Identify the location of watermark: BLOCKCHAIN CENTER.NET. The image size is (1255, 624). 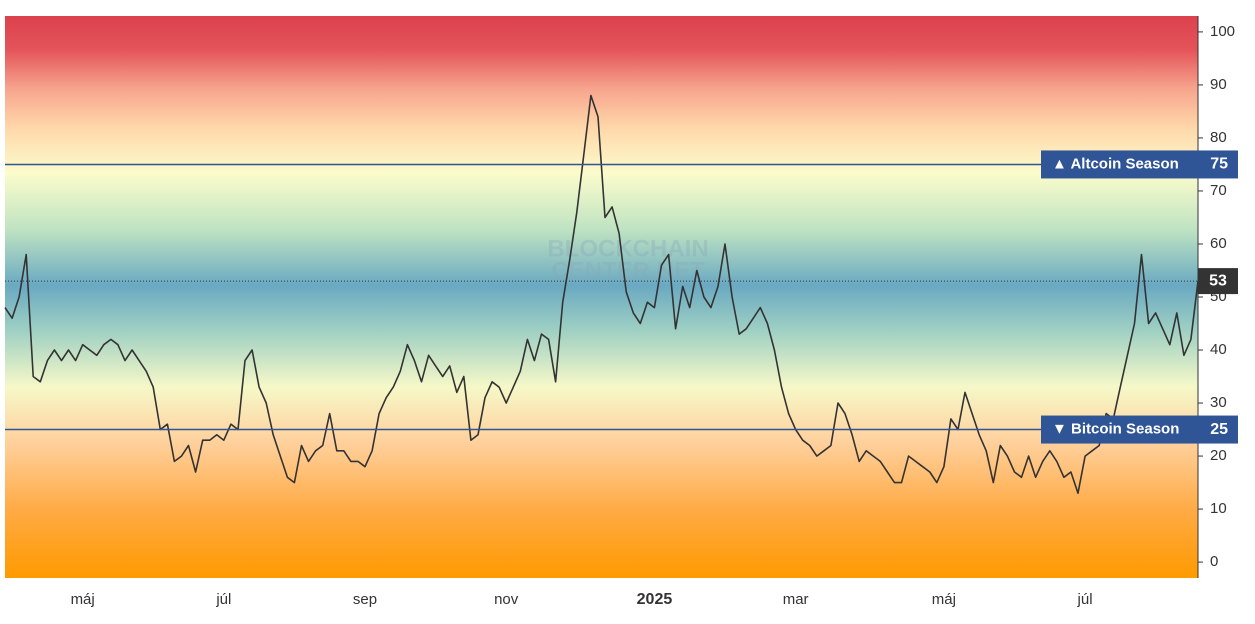
(627, 259).